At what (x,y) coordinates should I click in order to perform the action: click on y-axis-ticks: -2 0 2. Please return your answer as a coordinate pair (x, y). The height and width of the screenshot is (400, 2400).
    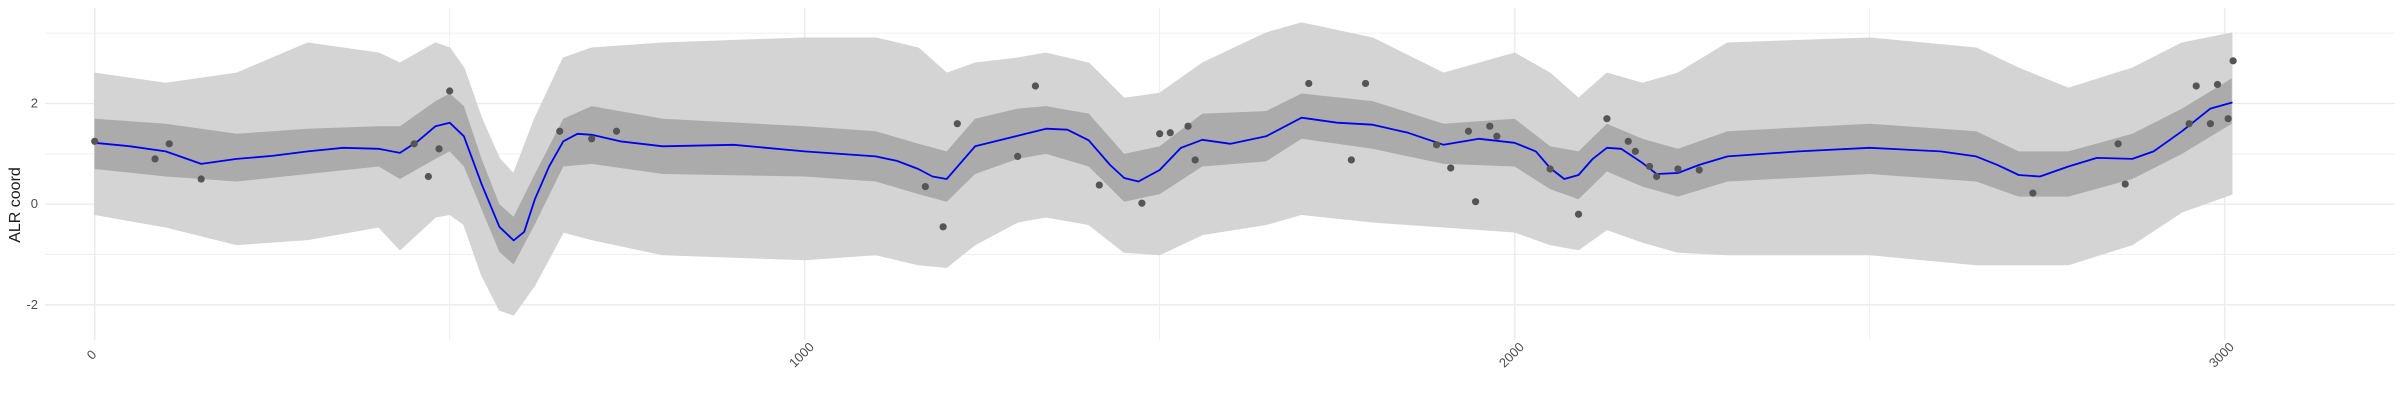
    Looking at the image, I should click on (32, 204).